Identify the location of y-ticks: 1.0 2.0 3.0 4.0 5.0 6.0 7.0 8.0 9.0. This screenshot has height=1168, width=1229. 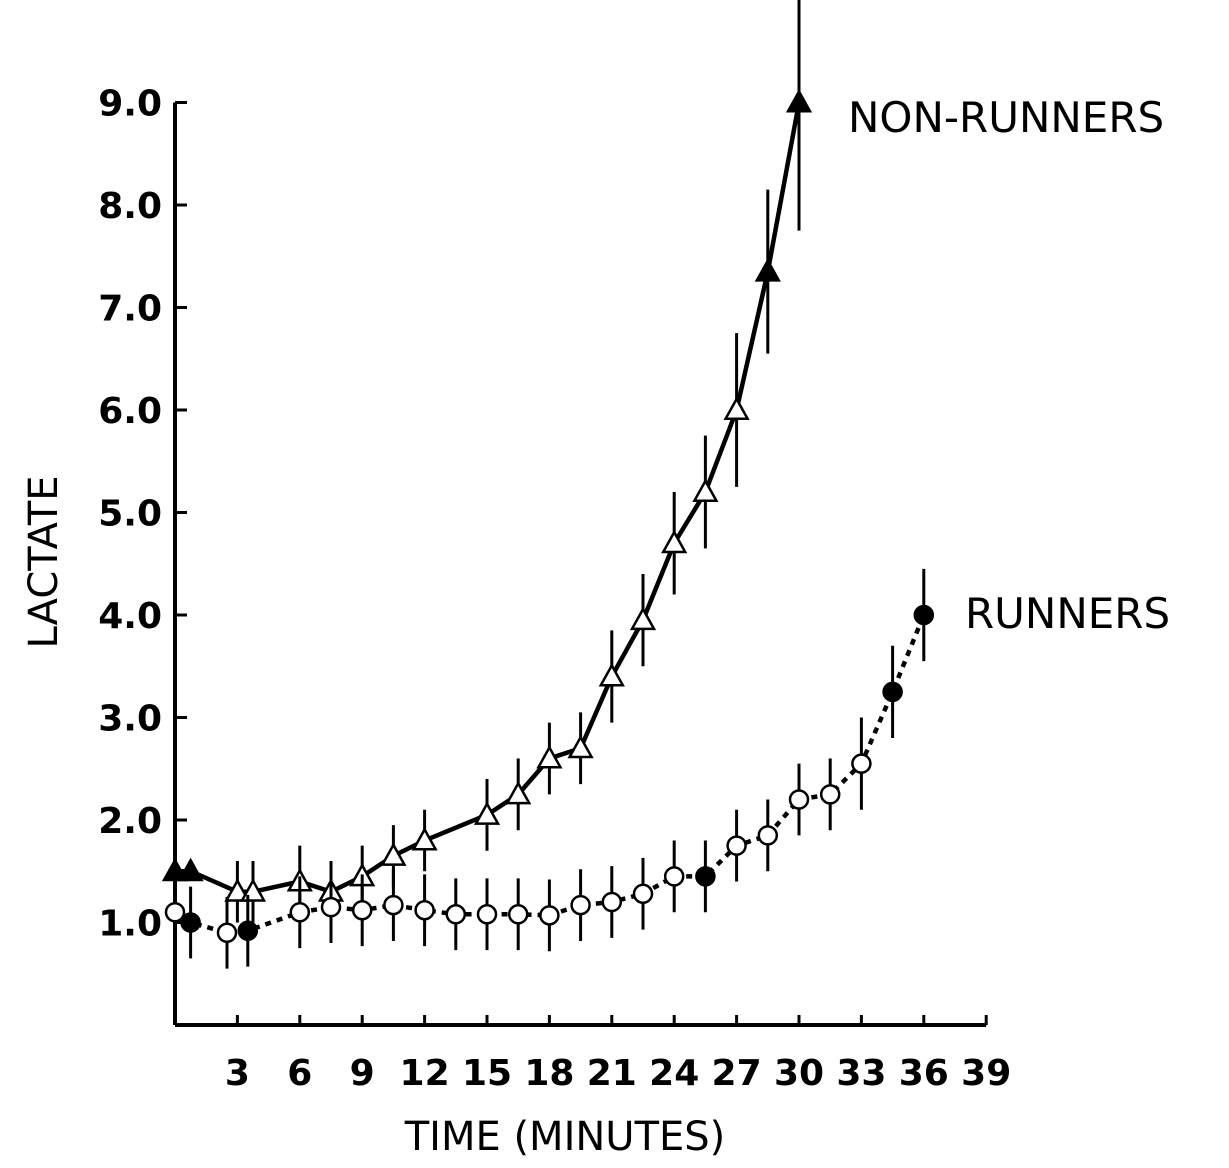
(142, 514).